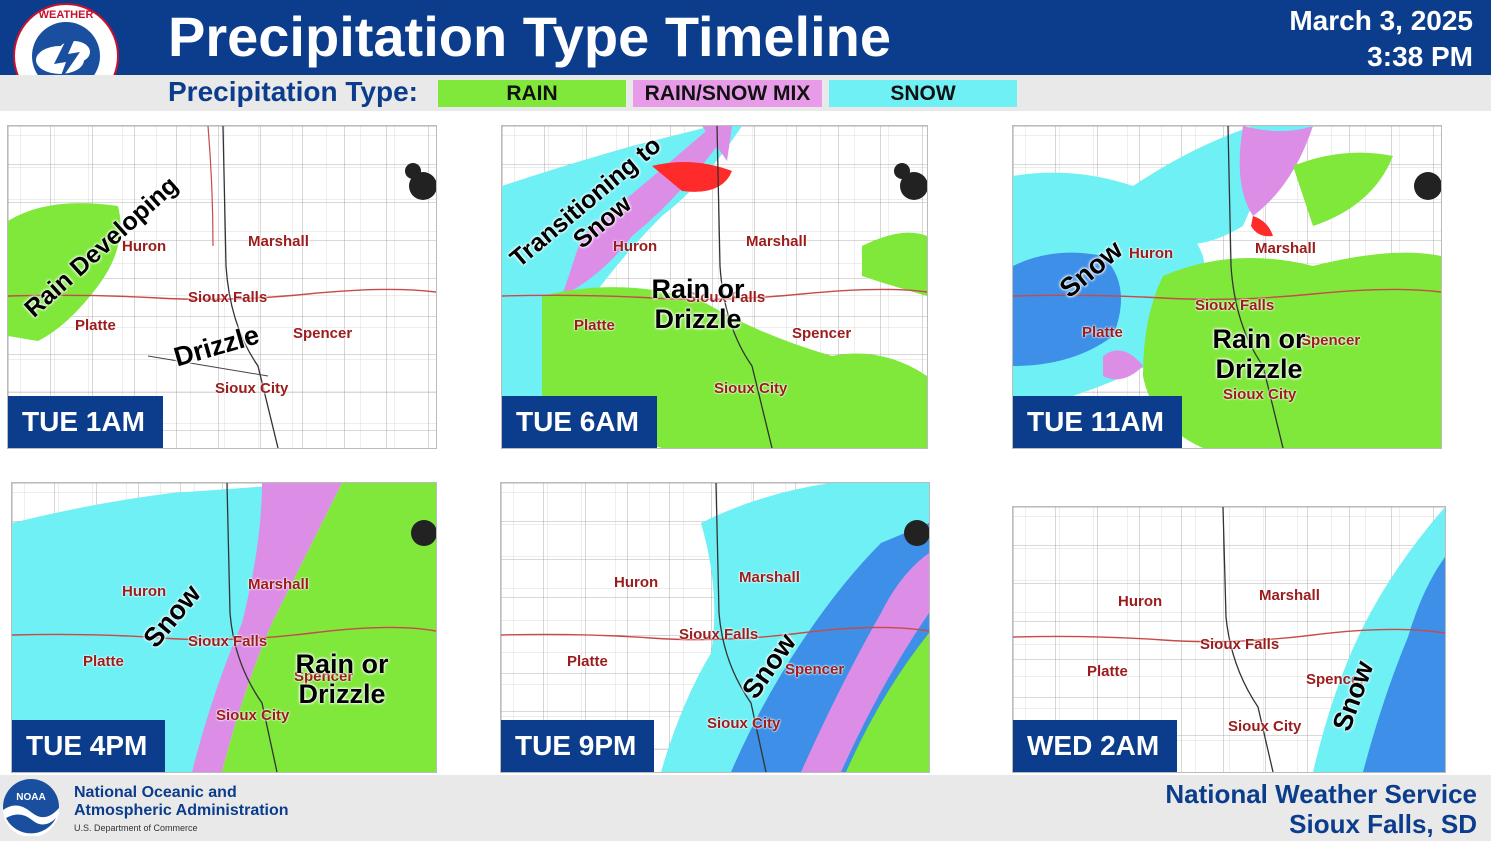 The image size is (1491, 841). What do you see at coordinates (1381, 20) in the screenshot?
I see `issue-date: March 3, 2025` at bounding box center [1381, 20].